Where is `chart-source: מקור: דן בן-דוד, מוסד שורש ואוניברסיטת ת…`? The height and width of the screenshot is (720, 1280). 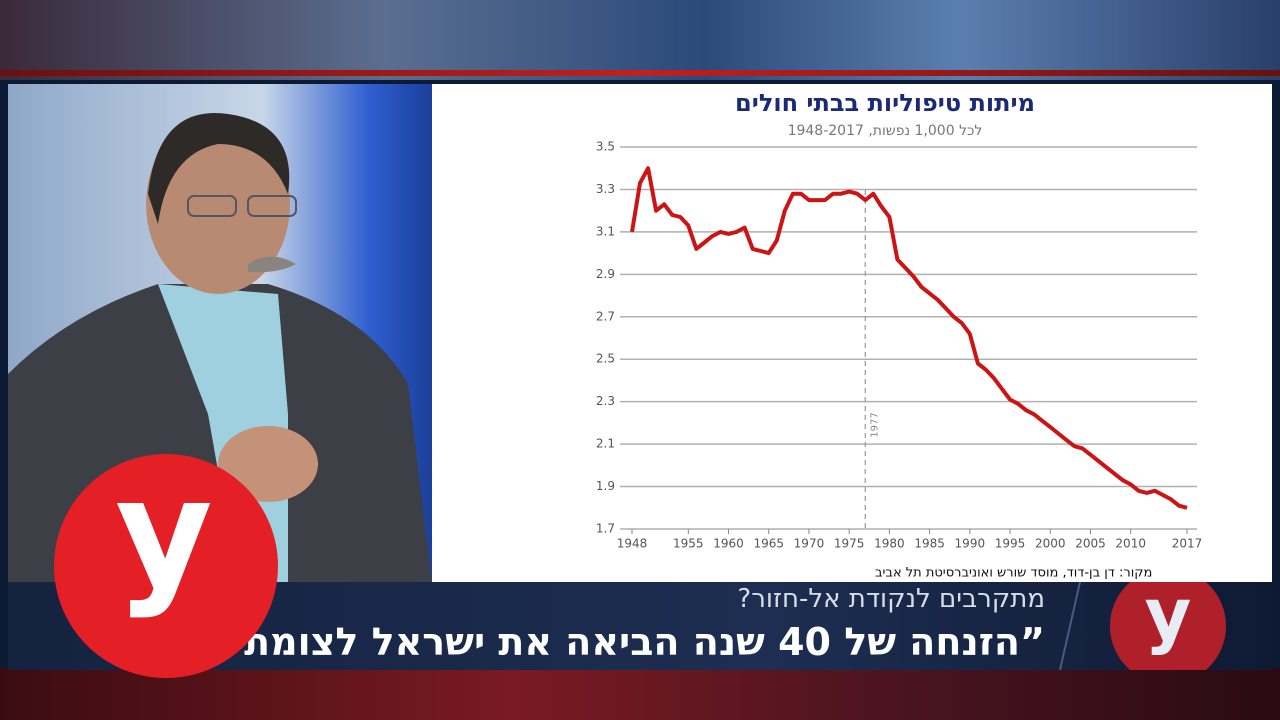
chart-source: מקור: דן בן-דוד, מוסד שורש ואוניברסיטת ת… is located at coordinates (1013, 573).